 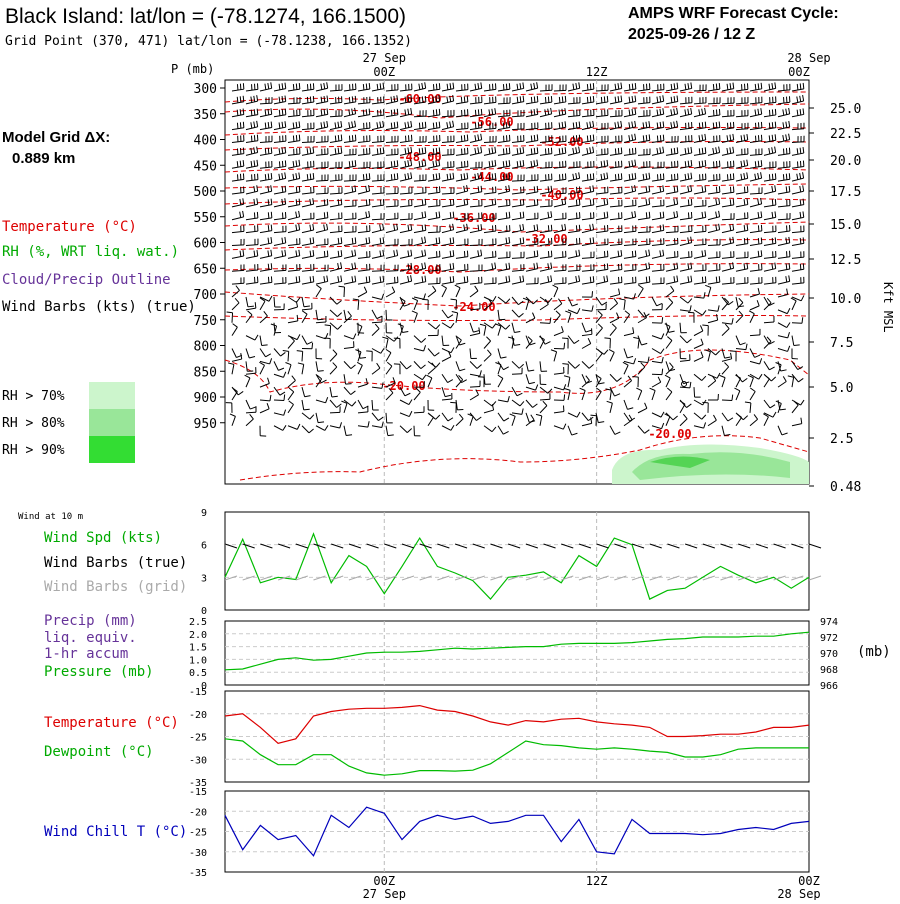 What do you see at coordinates (112, 395) in the screenshot?
I see `legend-rh70-swatch` at bounding box center [112, 395].